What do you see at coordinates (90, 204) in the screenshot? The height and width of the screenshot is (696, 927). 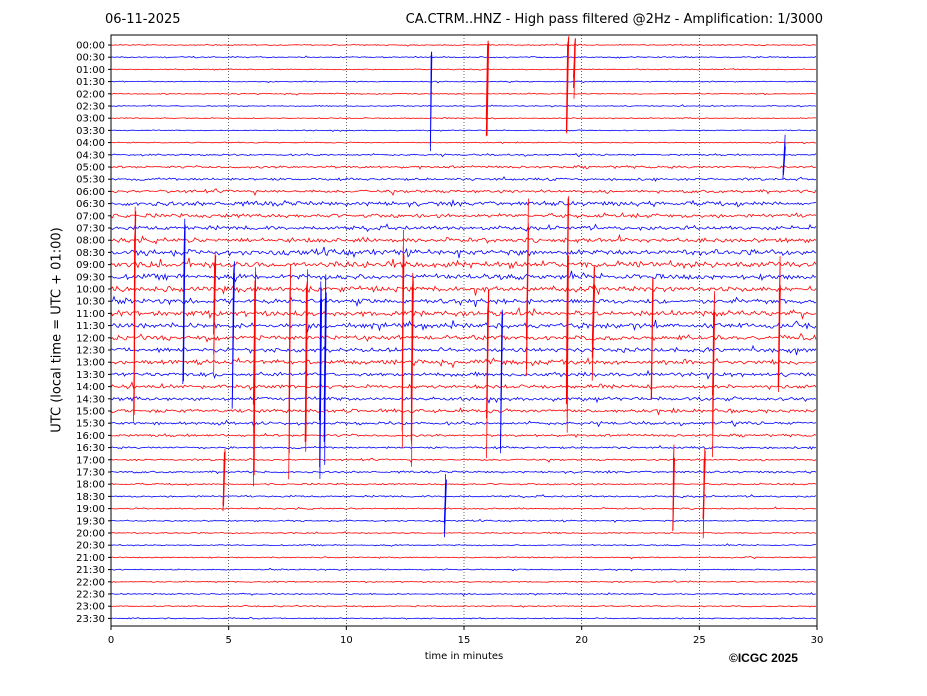 I see `y-tick-label: 06:30` at bounding box center [90, 204].